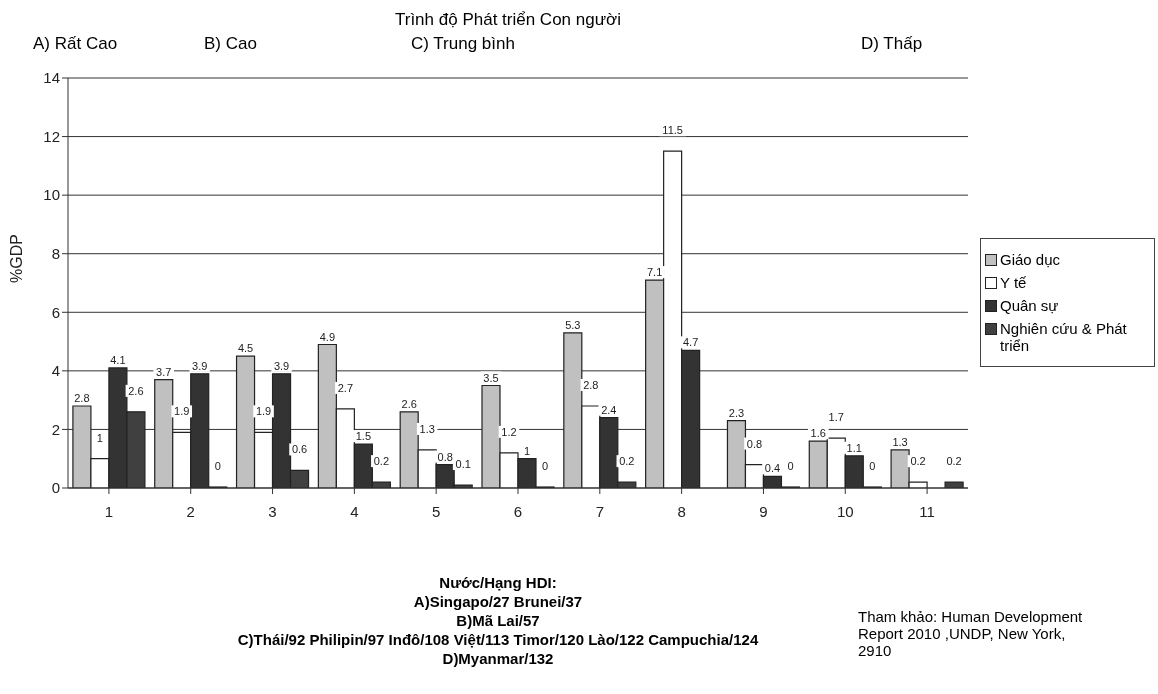 Image resolution: width=1158 pixels, height=694 pixels. What do you see at coordinates (927, 511) in the screenshot?
I see `x-tick-label: 11` at bounding box center [927, 511].